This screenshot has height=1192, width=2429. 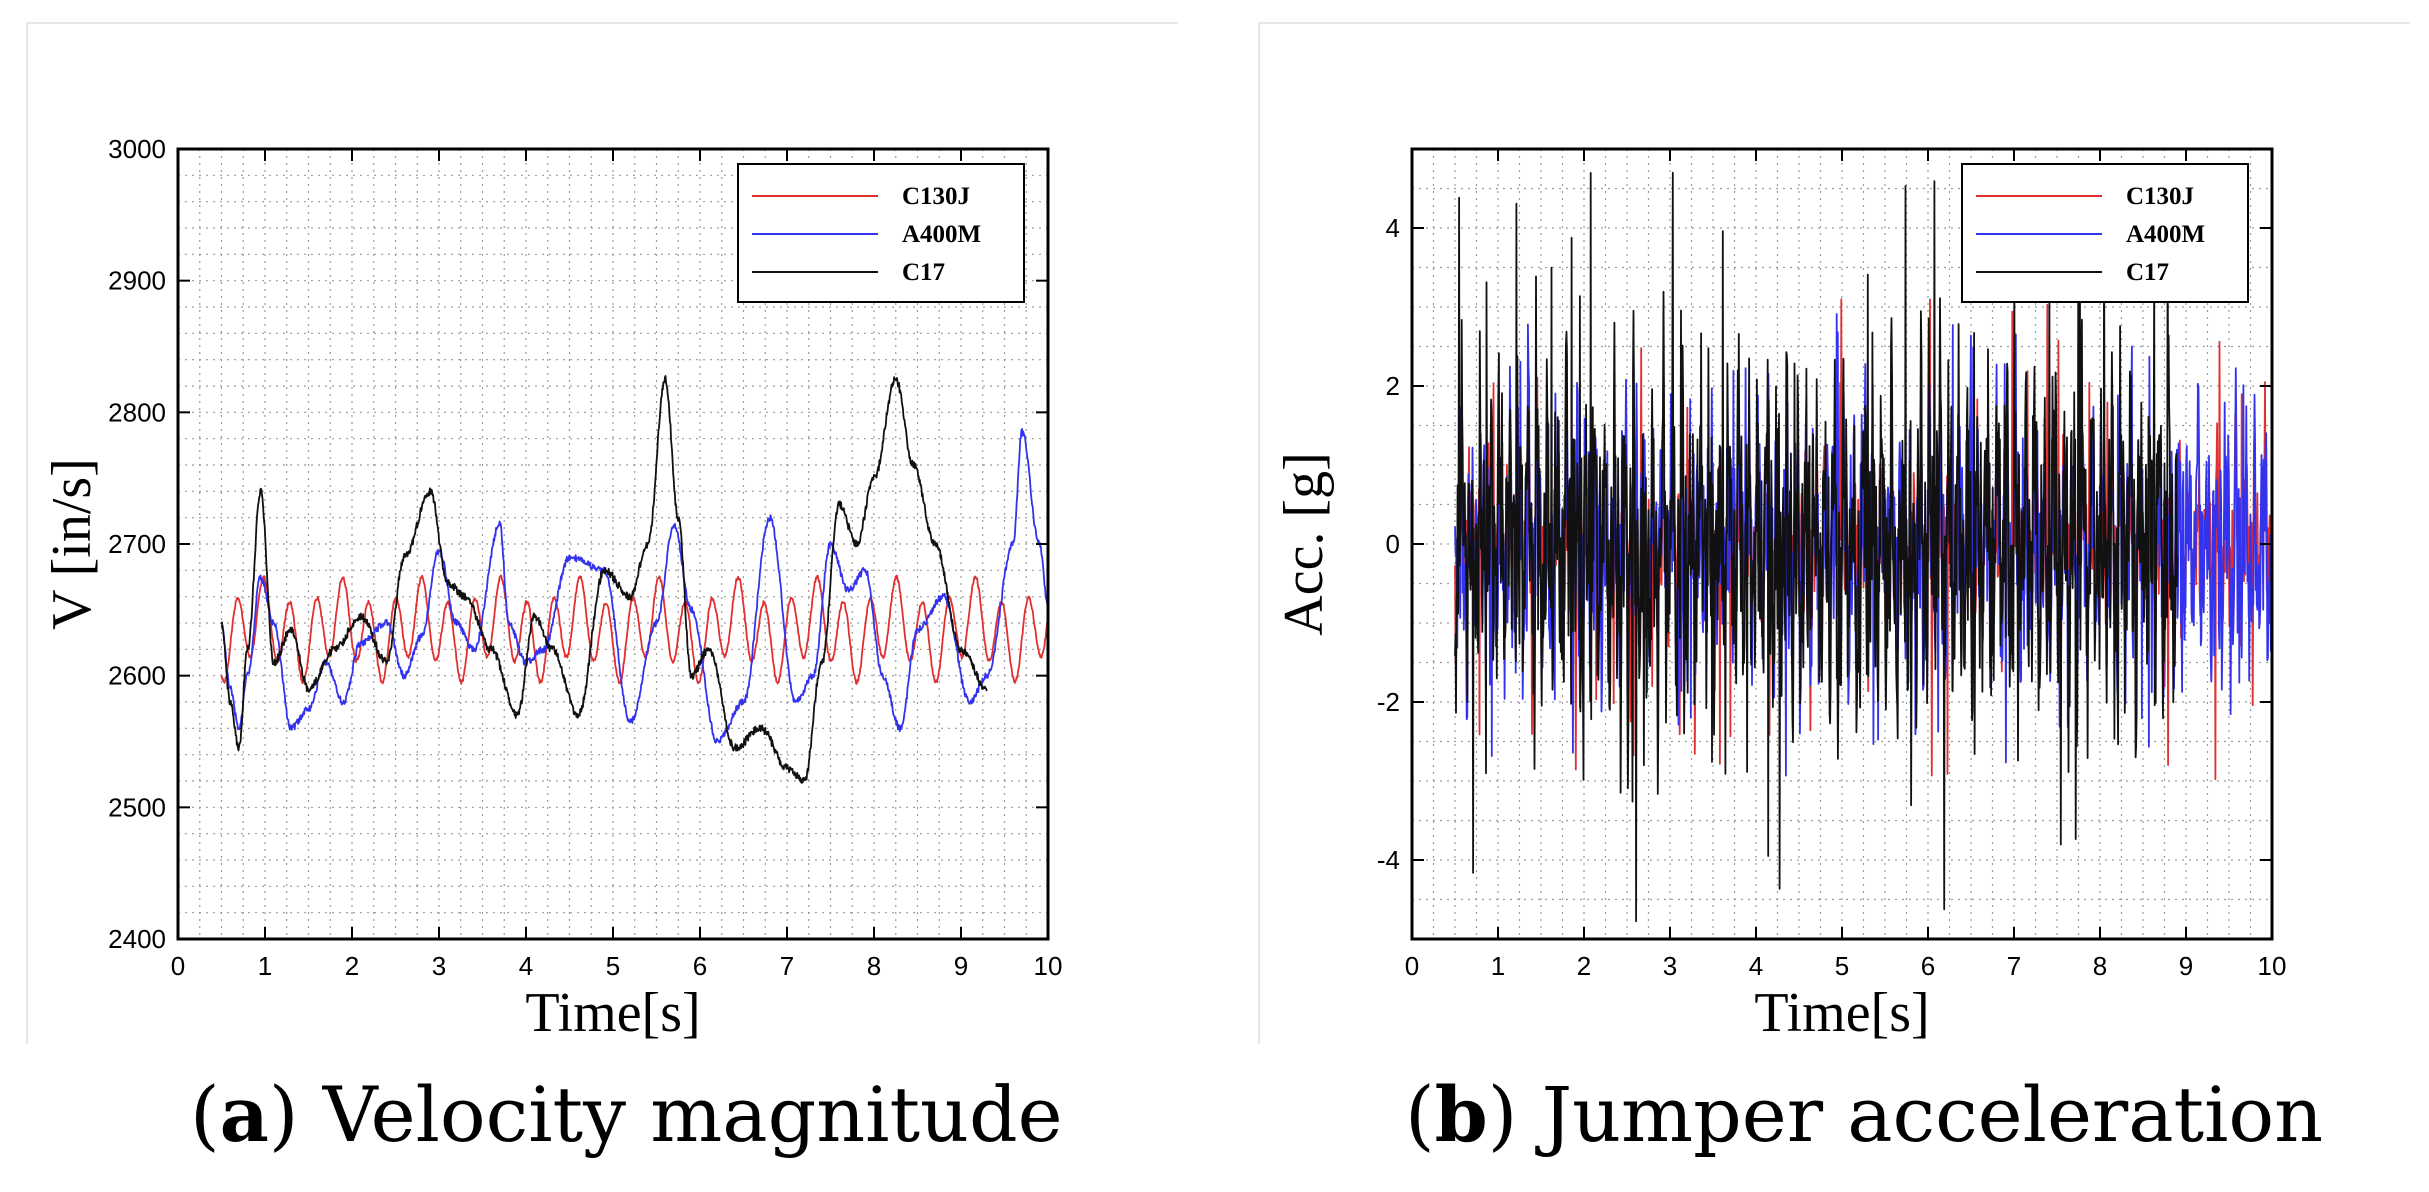 What do you see at coordinates (1393, 228) in the screenshot?
I see `y-tick-label: 4` at bounding box center [1393, 228].